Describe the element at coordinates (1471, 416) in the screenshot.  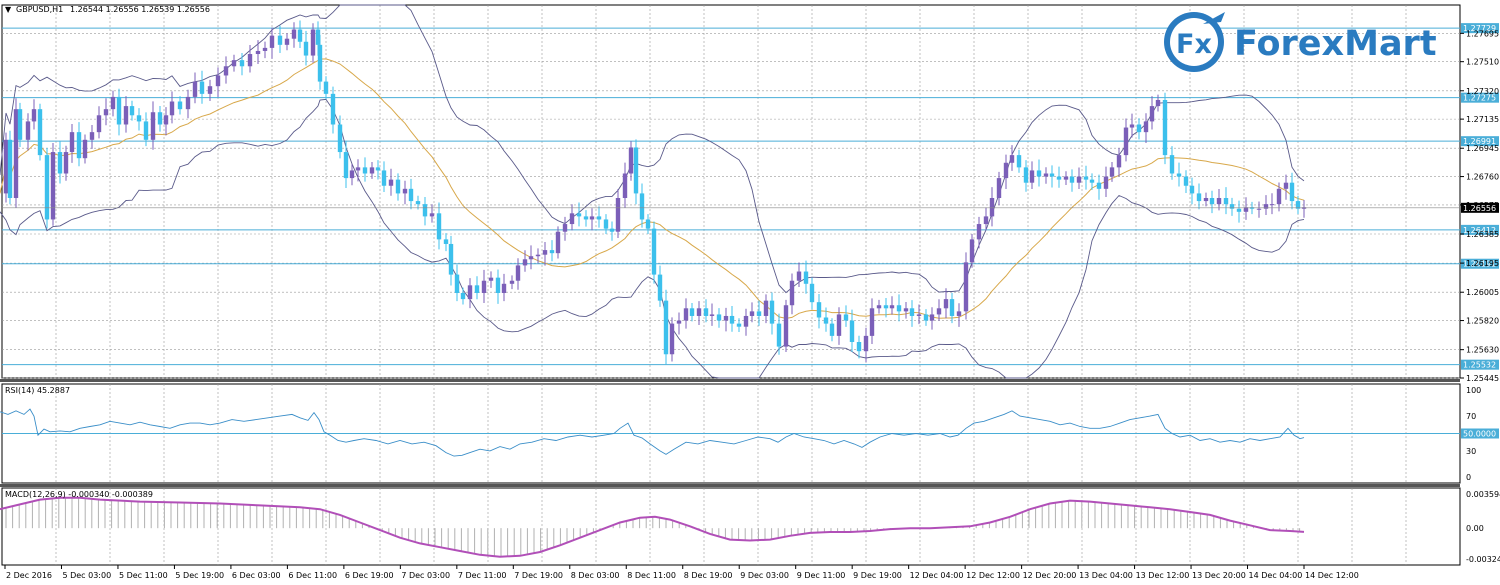
I see `rsi-tick-label: 70` at that location.